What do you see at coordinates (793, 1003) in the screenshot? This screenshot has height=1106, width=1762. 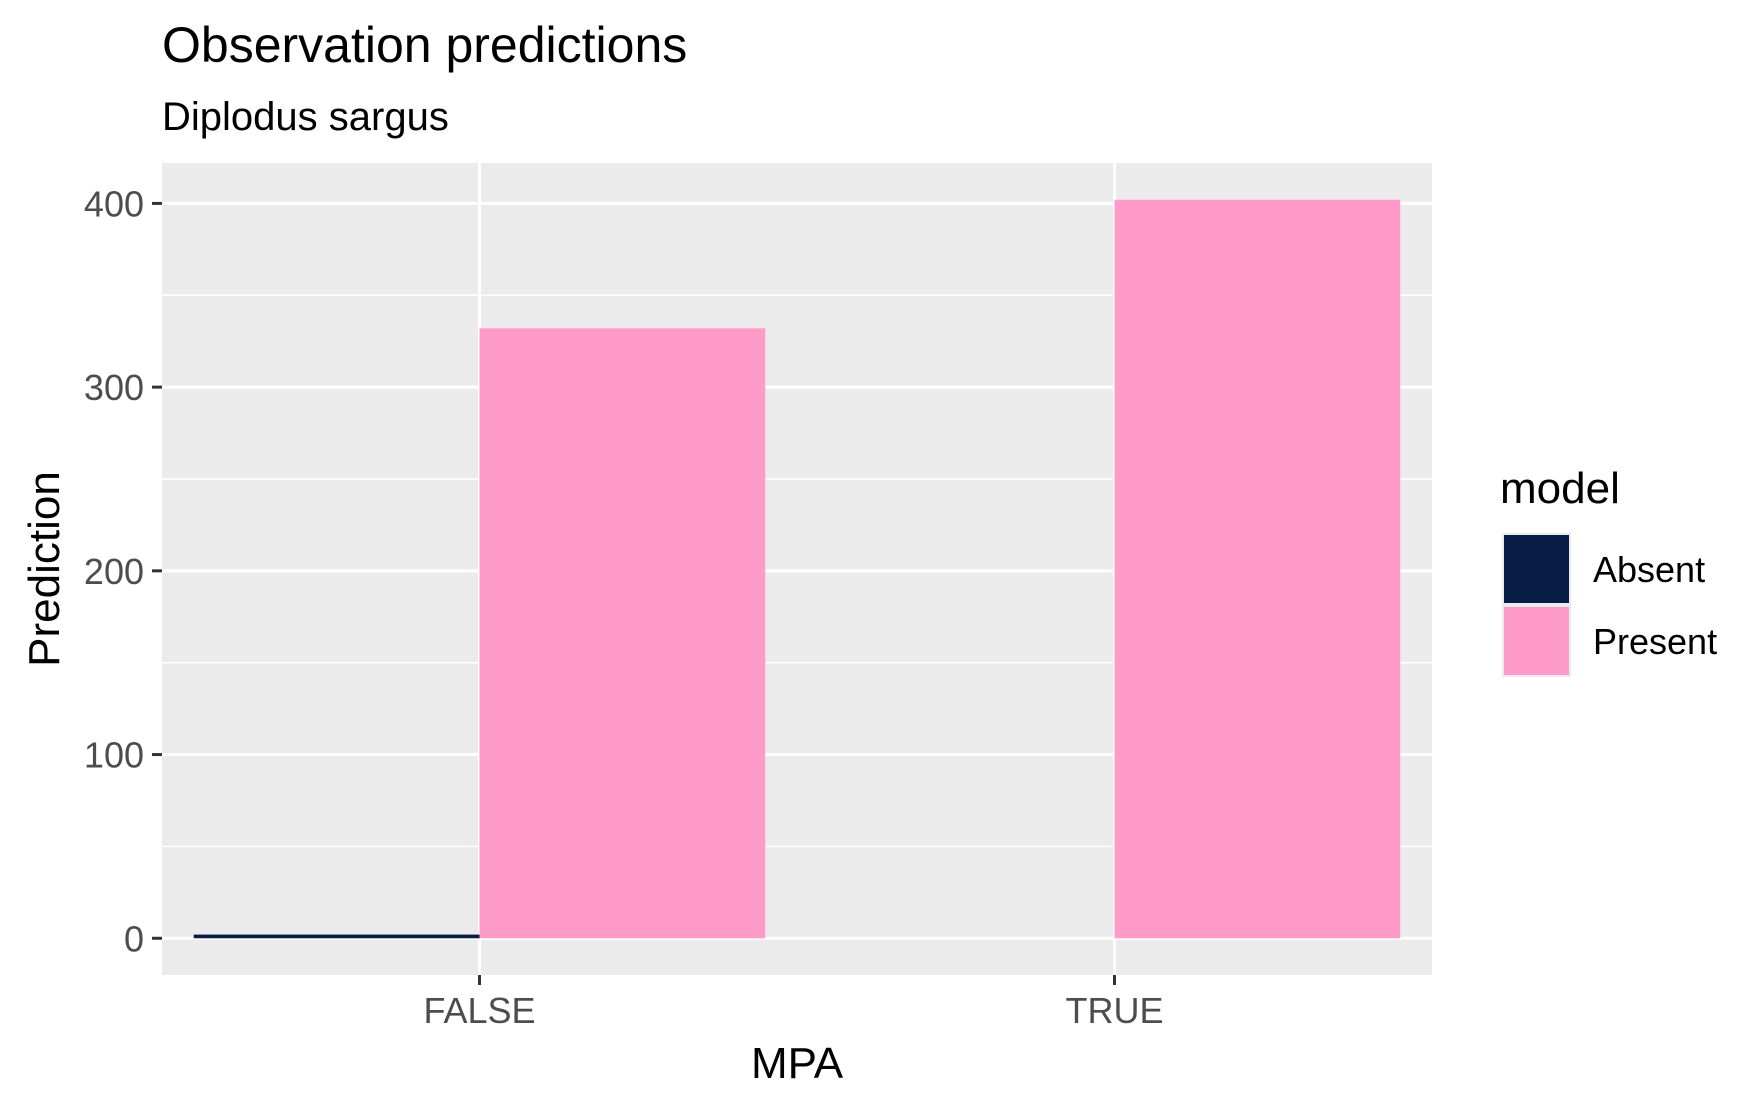 I see `x-axis: FALSE TRUE` at bounding box center [793, 1003].